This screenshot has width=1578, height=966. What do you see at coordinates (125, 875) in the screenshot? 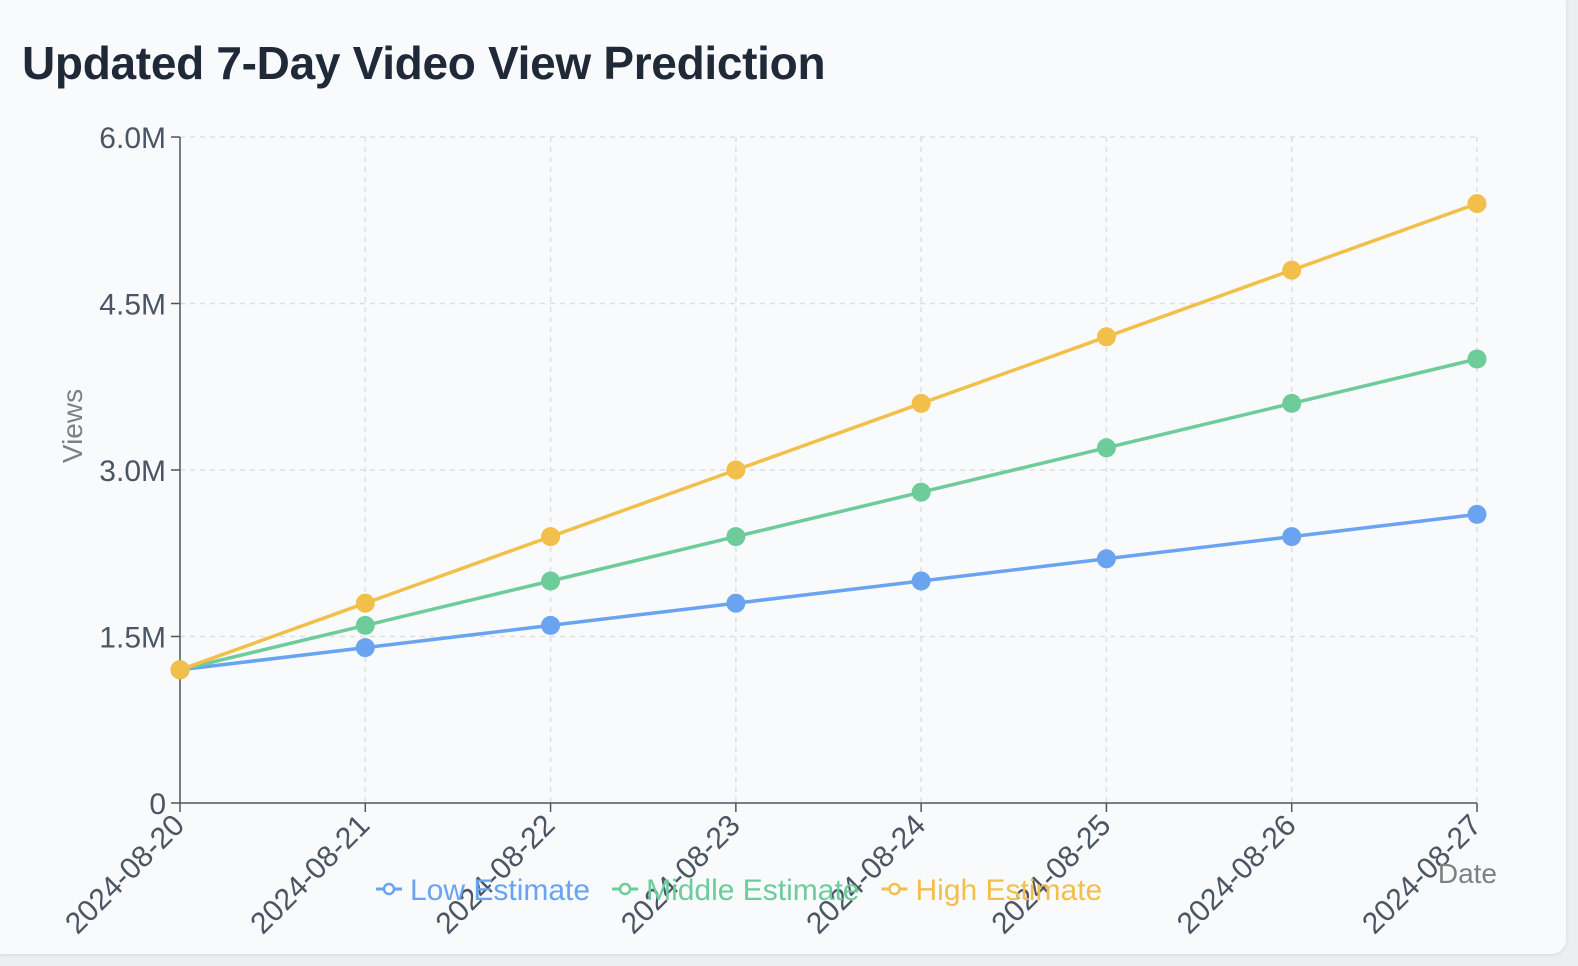
I see `x-tick-label: 2024-08-20` at bounding box center [125, 875].